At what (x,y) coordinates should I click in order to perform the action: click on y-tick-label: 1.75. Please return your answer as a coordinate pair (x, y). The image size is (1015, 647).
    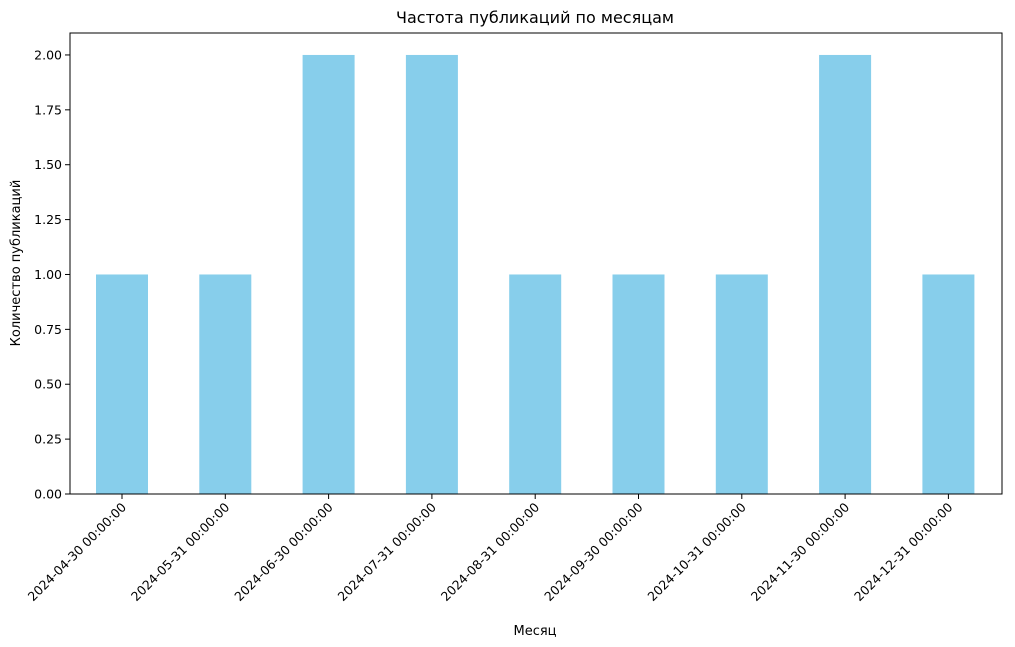
    Looking at the image, I should click on (48, 109).